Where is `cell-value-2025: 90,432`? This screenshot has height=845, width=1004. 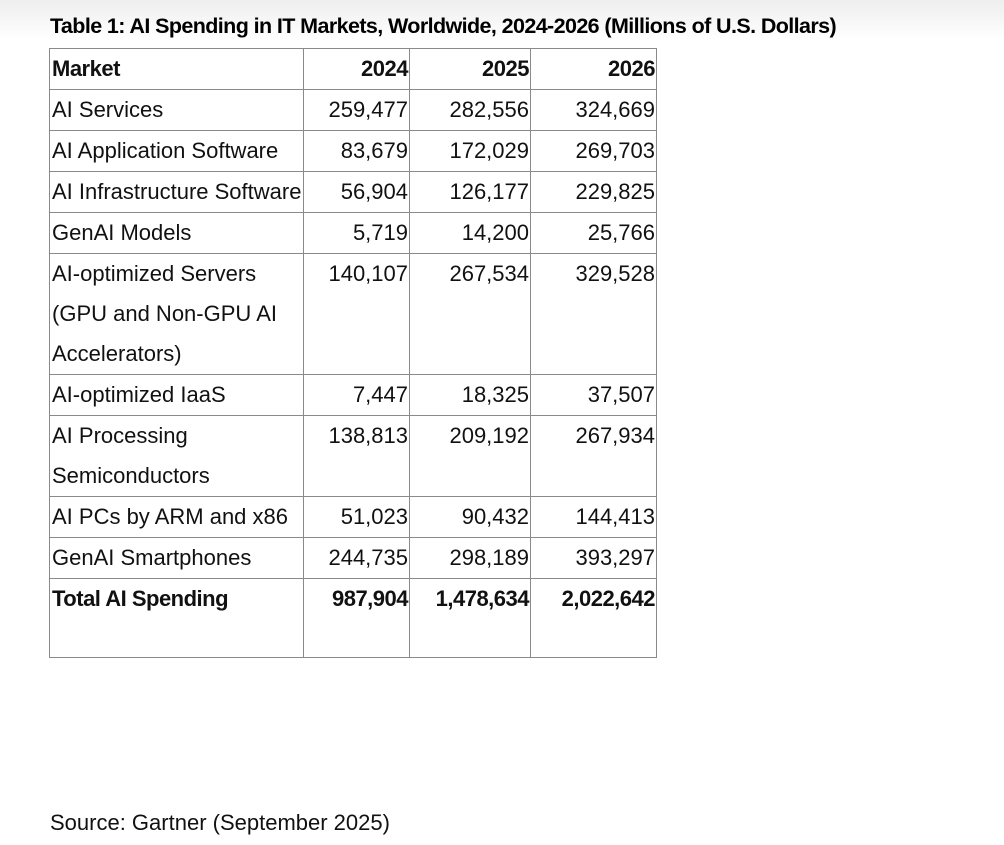 cell-value-2025: 90,432 is located at coordinates (470, 517).